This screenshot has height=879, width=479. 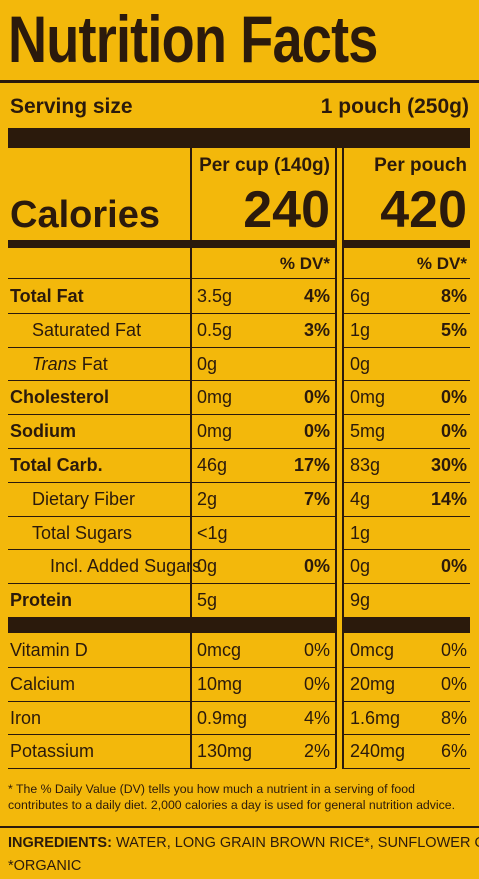 I want to click on calories-value: 420, so click(x=423, y=210).